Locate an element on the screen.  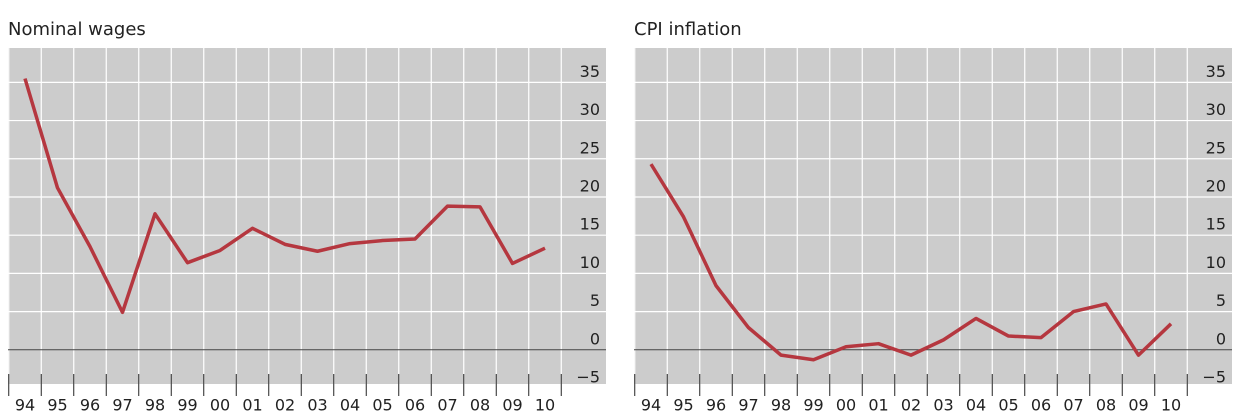
chart-title: Nominal wages is located at coordinates (77, 29).